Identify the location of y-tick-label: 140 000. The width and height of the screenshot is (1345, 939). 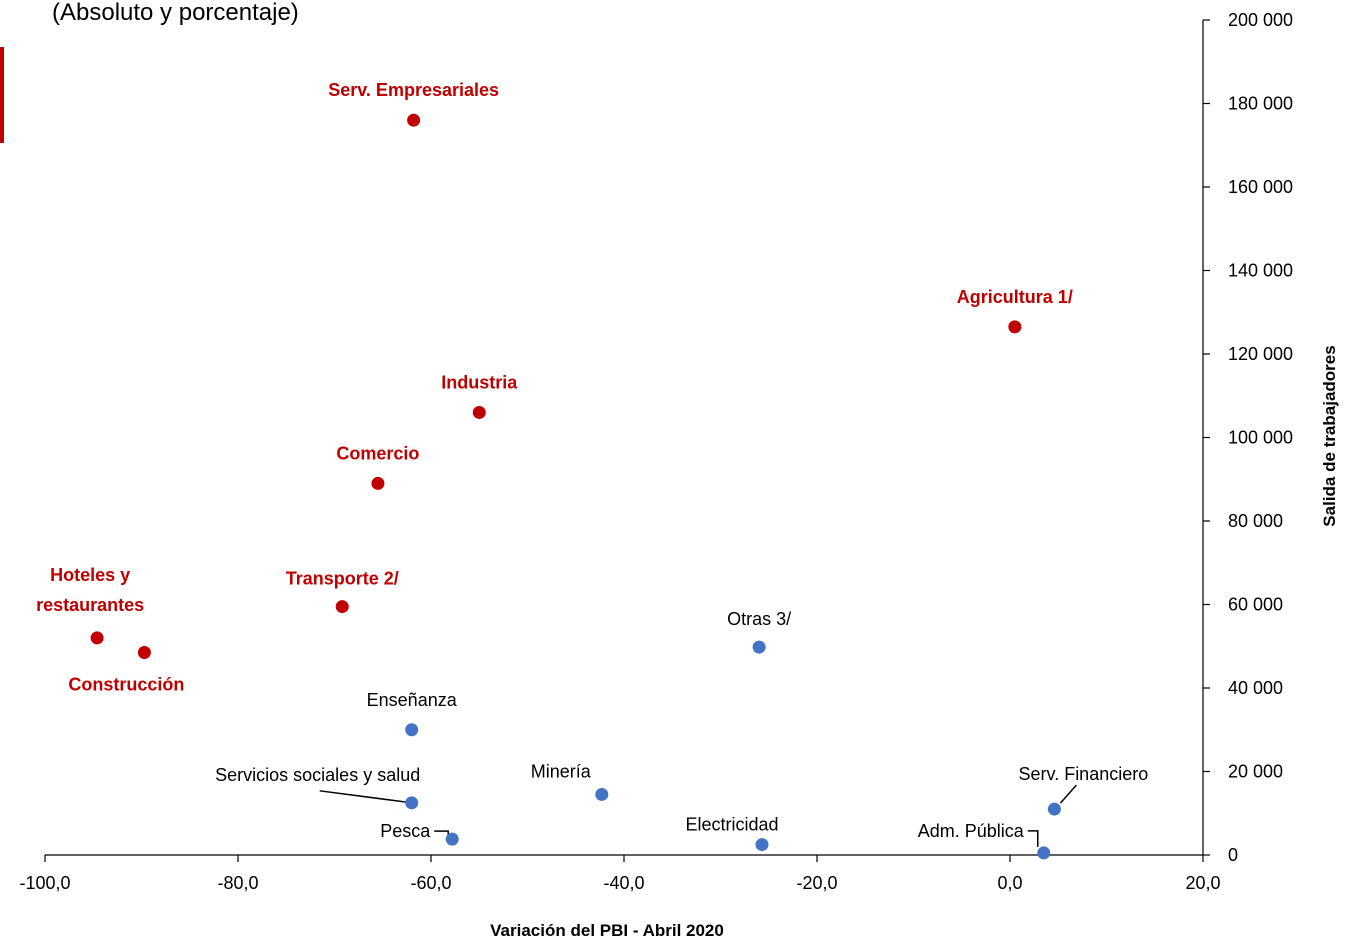
(1260, 271).